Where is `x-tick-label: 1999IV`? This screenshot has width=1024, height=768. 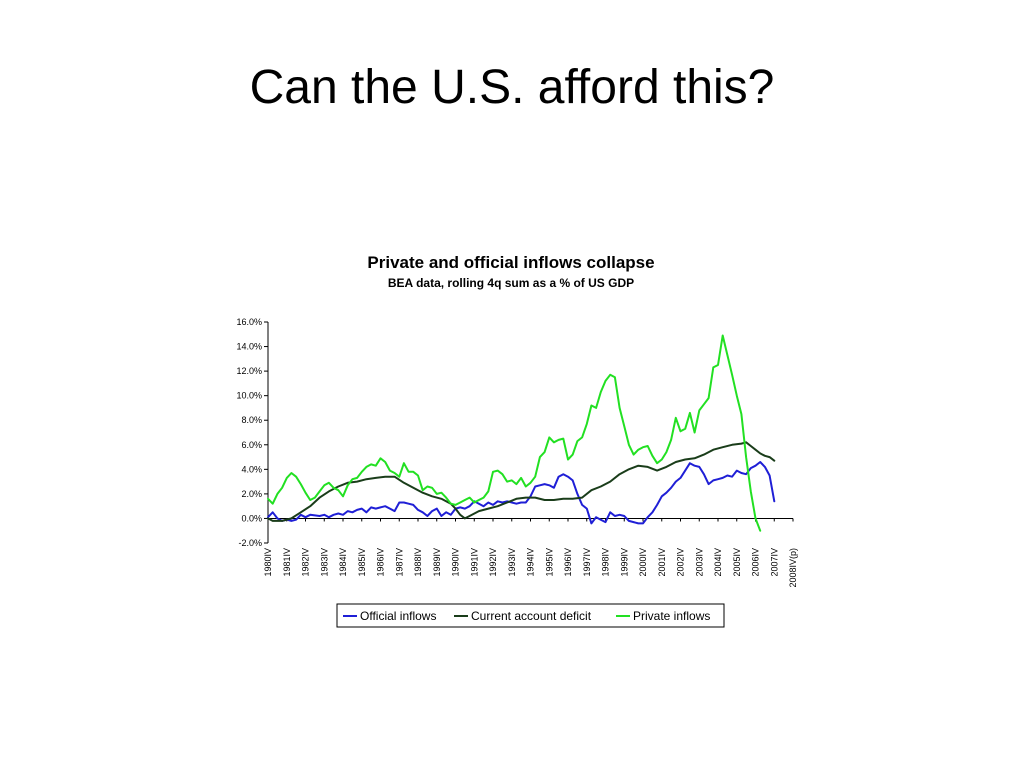
x-tick-label: 1999IV is located at coordinates (624, 562).